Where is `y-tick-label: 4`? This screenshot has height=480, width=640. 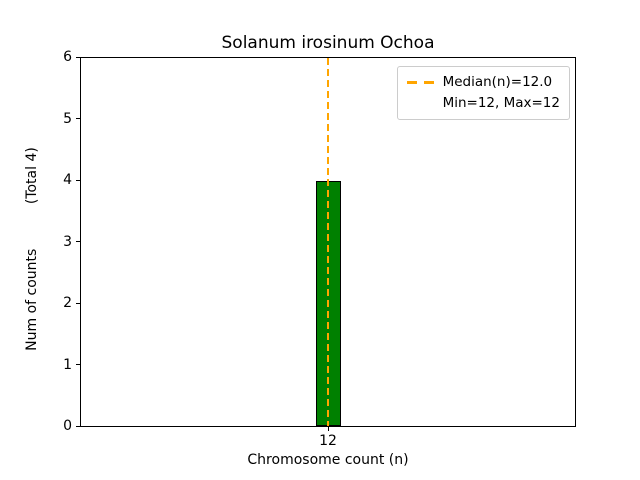
y-tick-label: 4 is located at coordinates (67, 180).